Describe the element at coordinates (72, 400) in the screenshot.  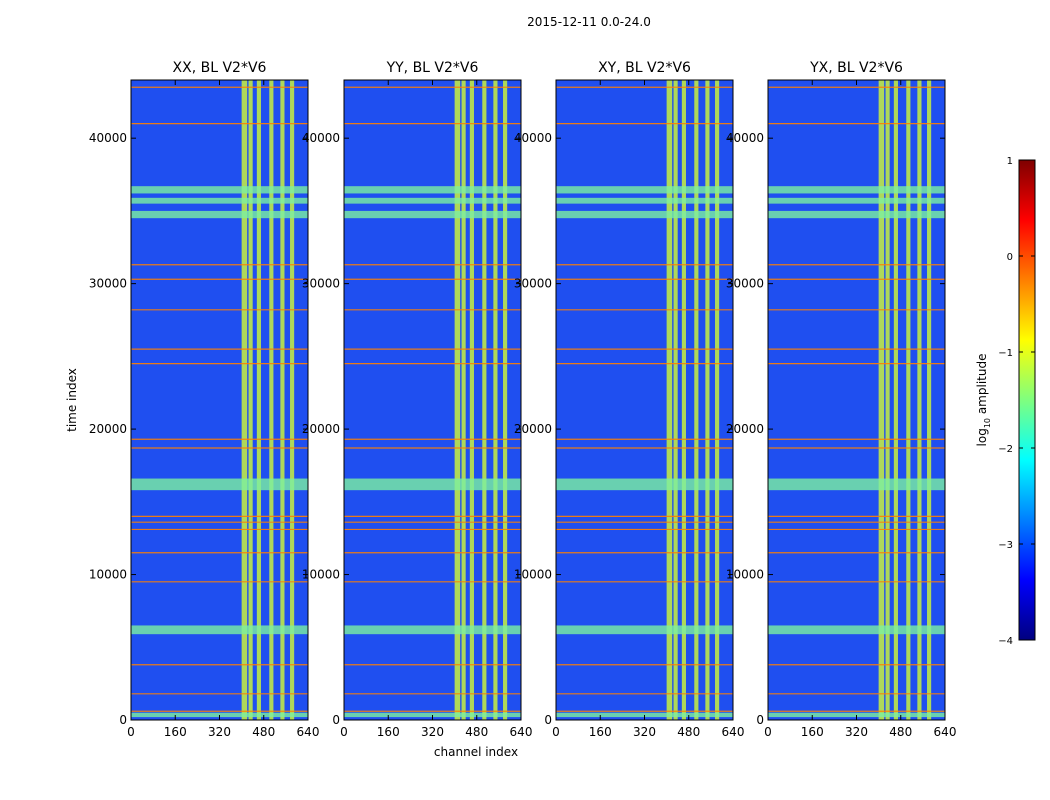
I see `y-axis-label: time index` at that location.